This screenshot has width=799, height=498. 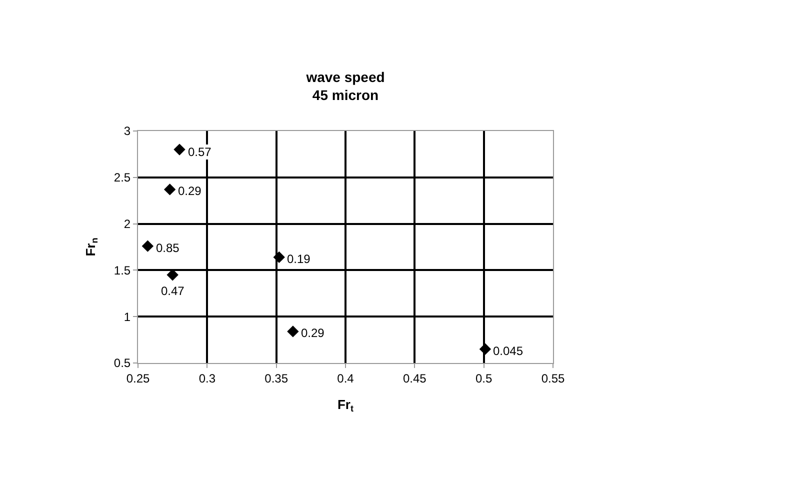 I want to click on annotation: 0.57, so click(x=200, y=152).